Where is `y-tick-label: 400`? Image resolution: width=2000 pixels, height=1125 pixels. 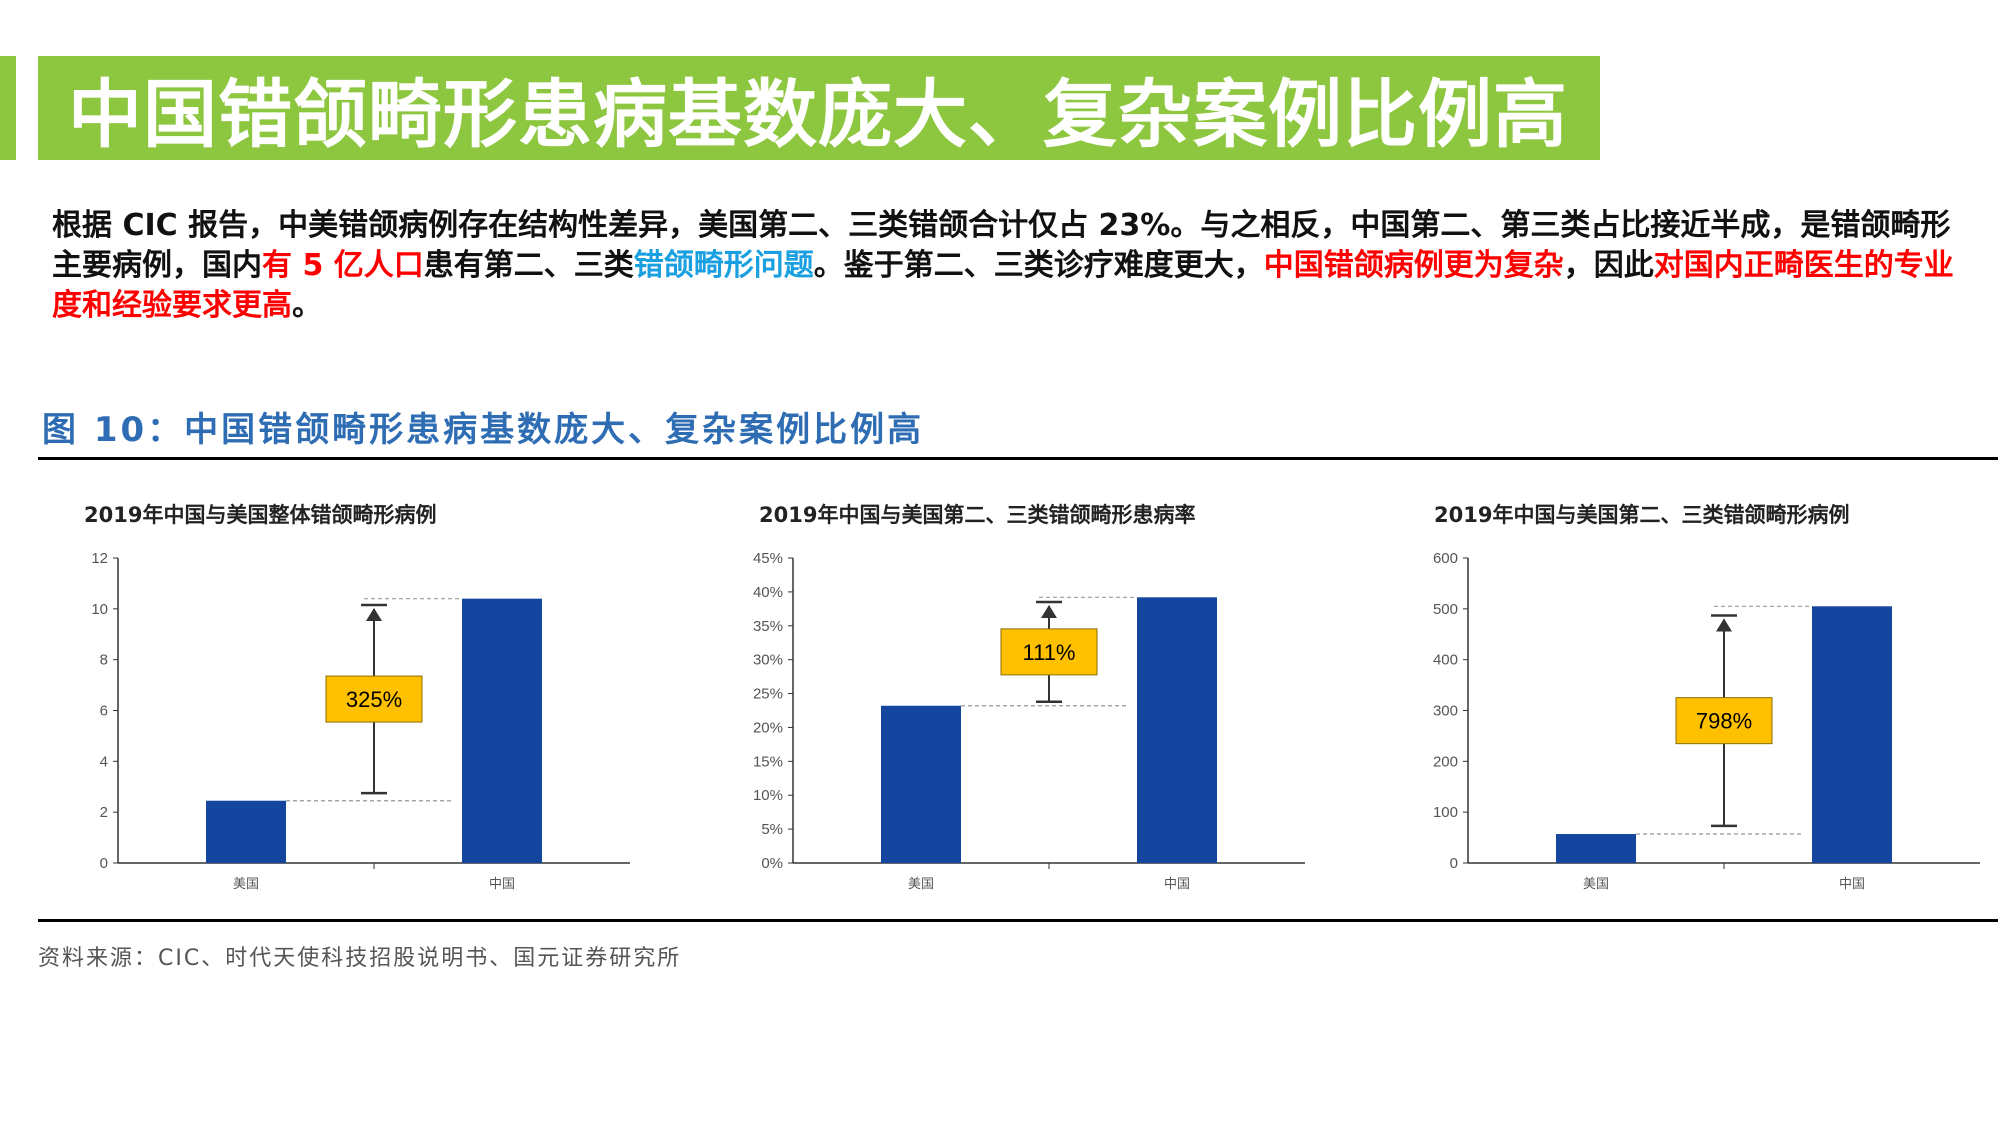
y-tick-label: 400 is located at coordinates (1445, 660).